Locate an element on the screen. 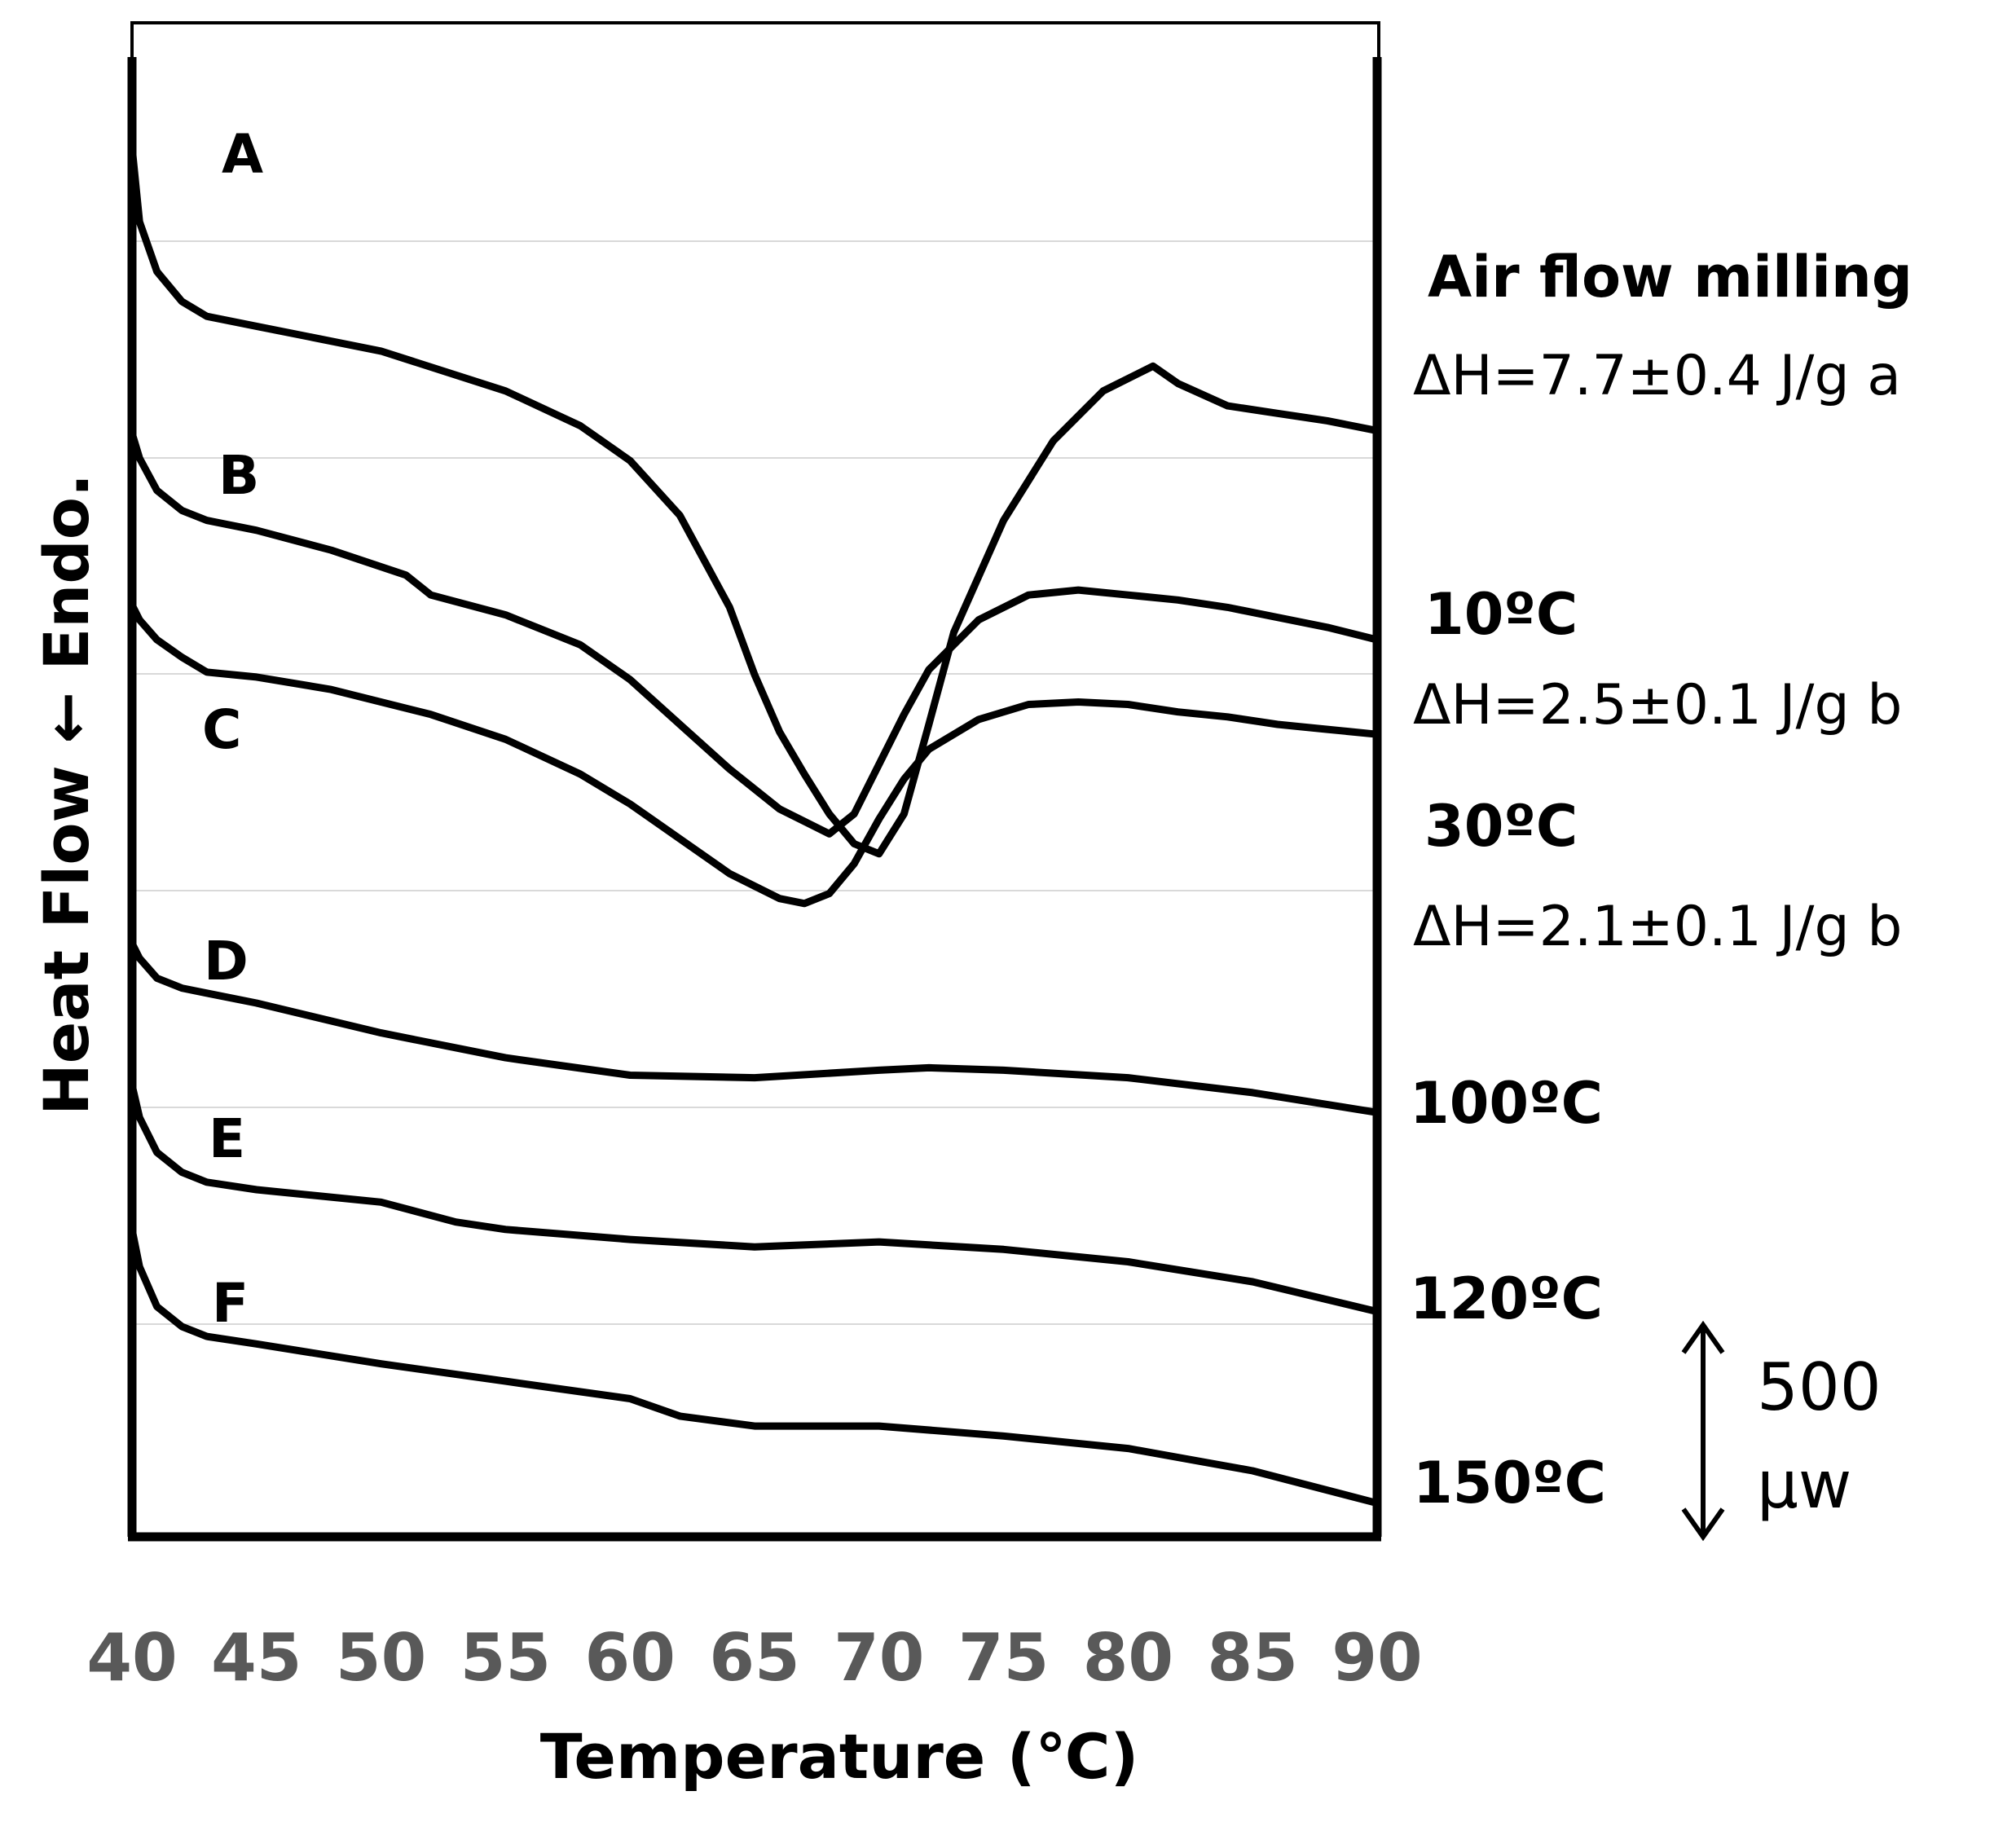  enthalpy-label-a: ΔH=7.7±0.4 J/g a is located at coordinates (1657, 376).